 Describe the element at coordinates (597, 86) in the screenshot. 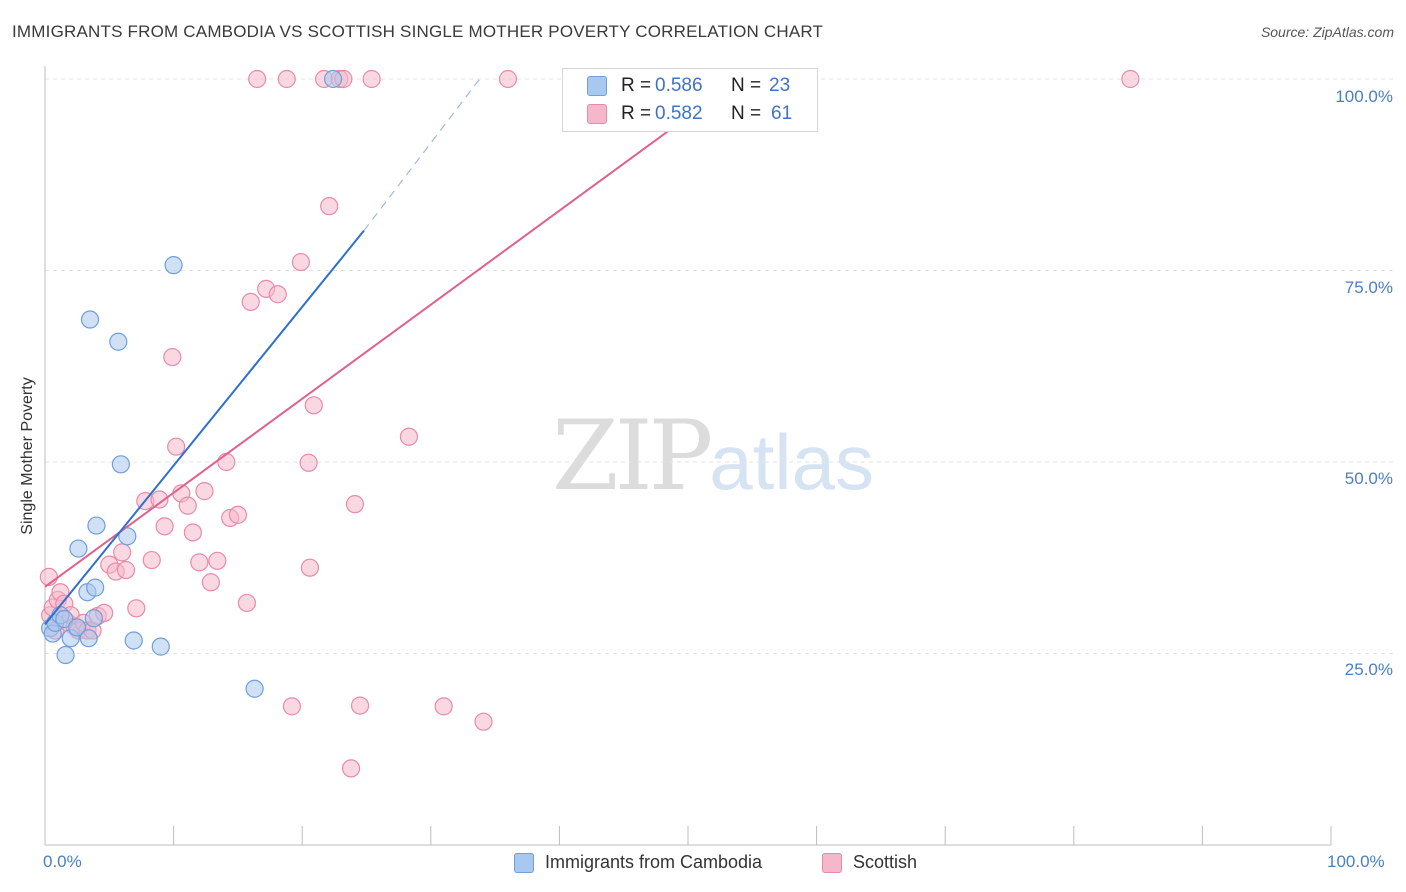

I see `legend-swatch-cambodia` at that location.